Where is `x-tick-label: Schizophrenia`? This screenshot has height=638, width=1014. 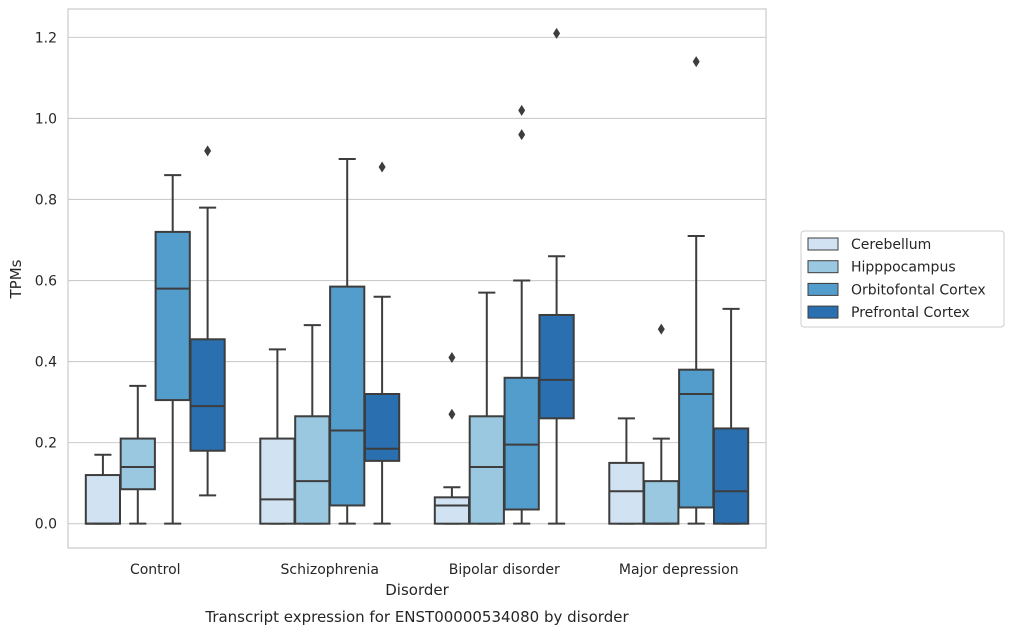
x-tick-label: Schizophrenia is located at coordinates (330, 570).